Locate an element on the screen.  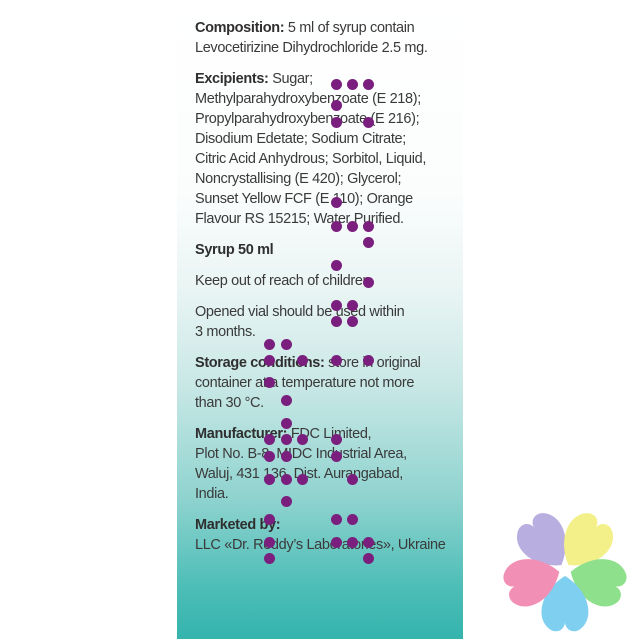
manufacturer-text: FDC Limited, is located at coordinates (329, 434).